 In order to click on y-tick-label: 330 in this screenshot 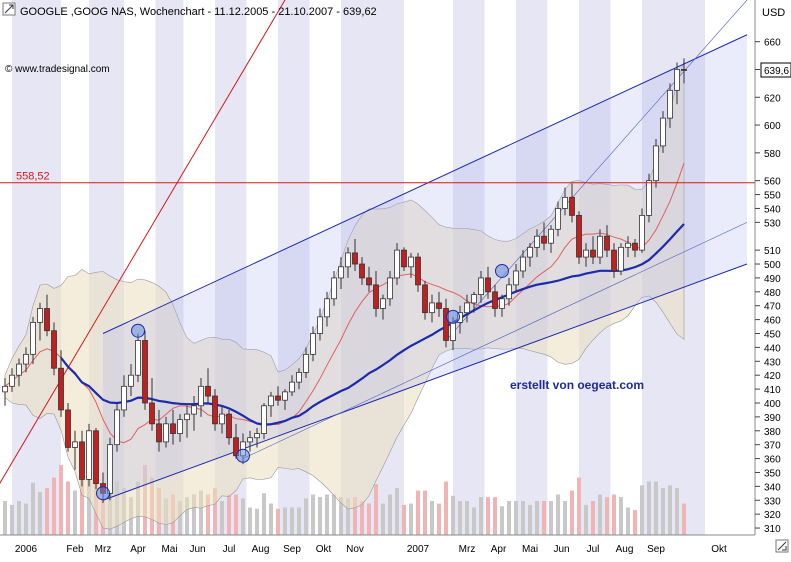, I will do `click(772, 501)`.